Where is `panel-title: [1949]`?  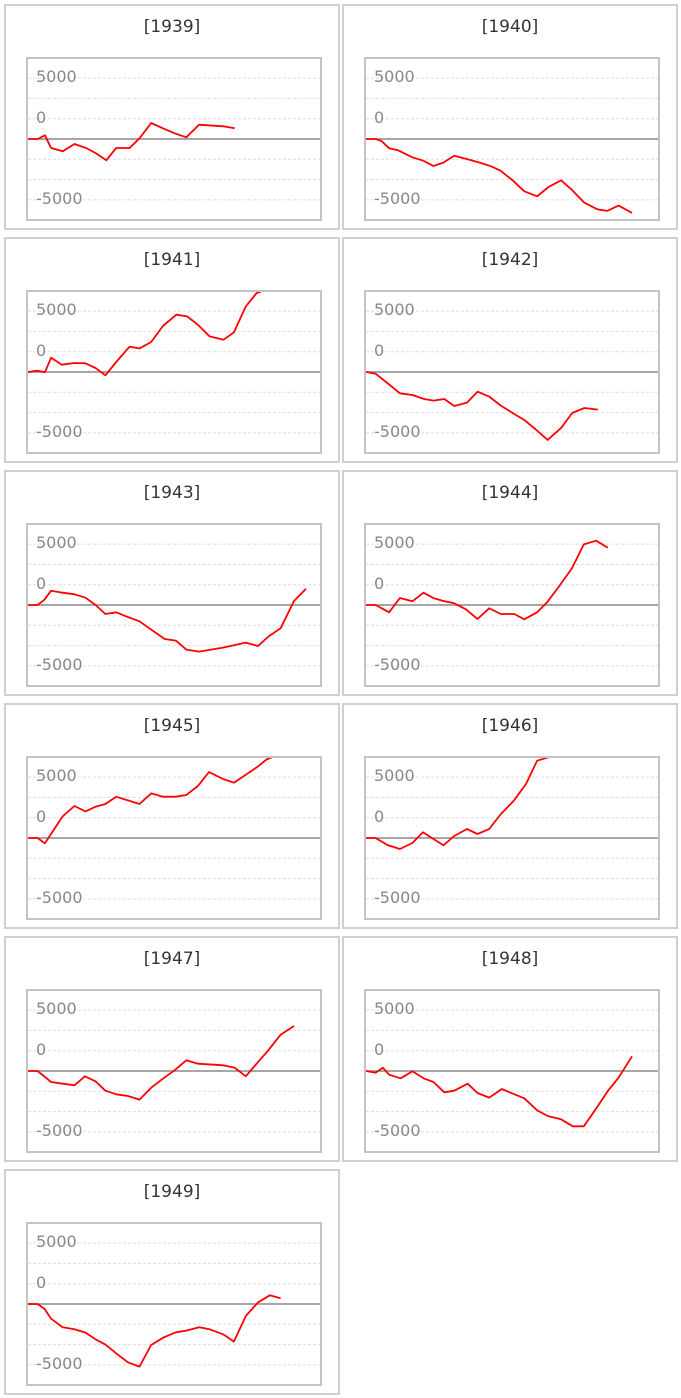 panel-title: [1949] is located at coordinates (172, 1192).